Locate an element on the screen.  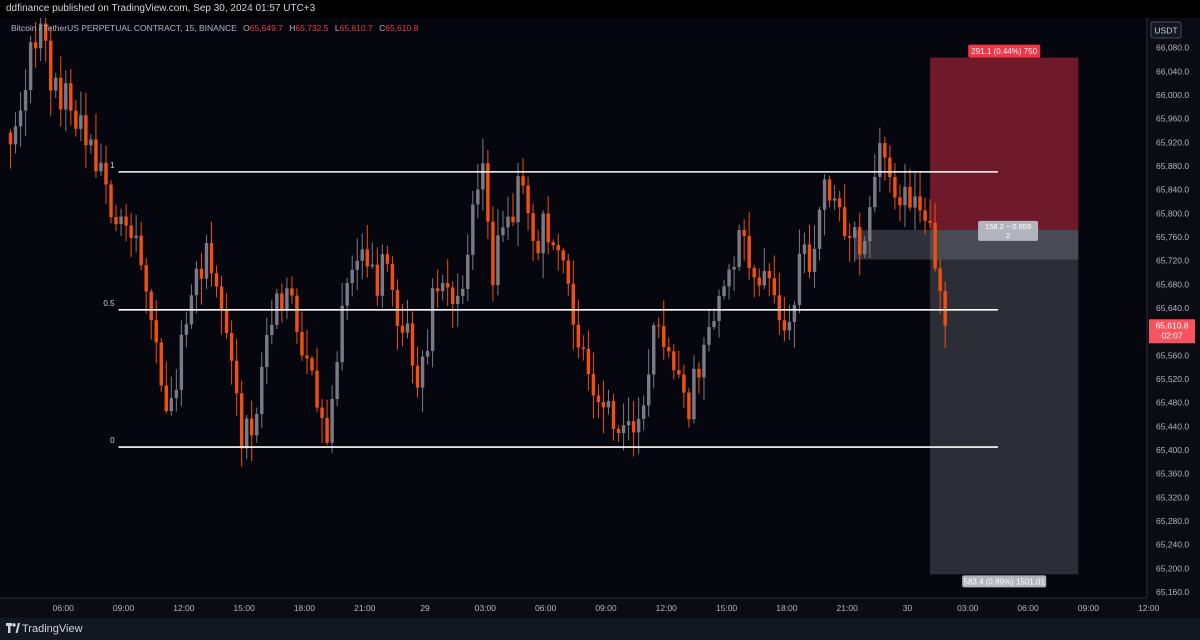
price-tick-label: 65,360.0 is located at coordinates (1172, 474).